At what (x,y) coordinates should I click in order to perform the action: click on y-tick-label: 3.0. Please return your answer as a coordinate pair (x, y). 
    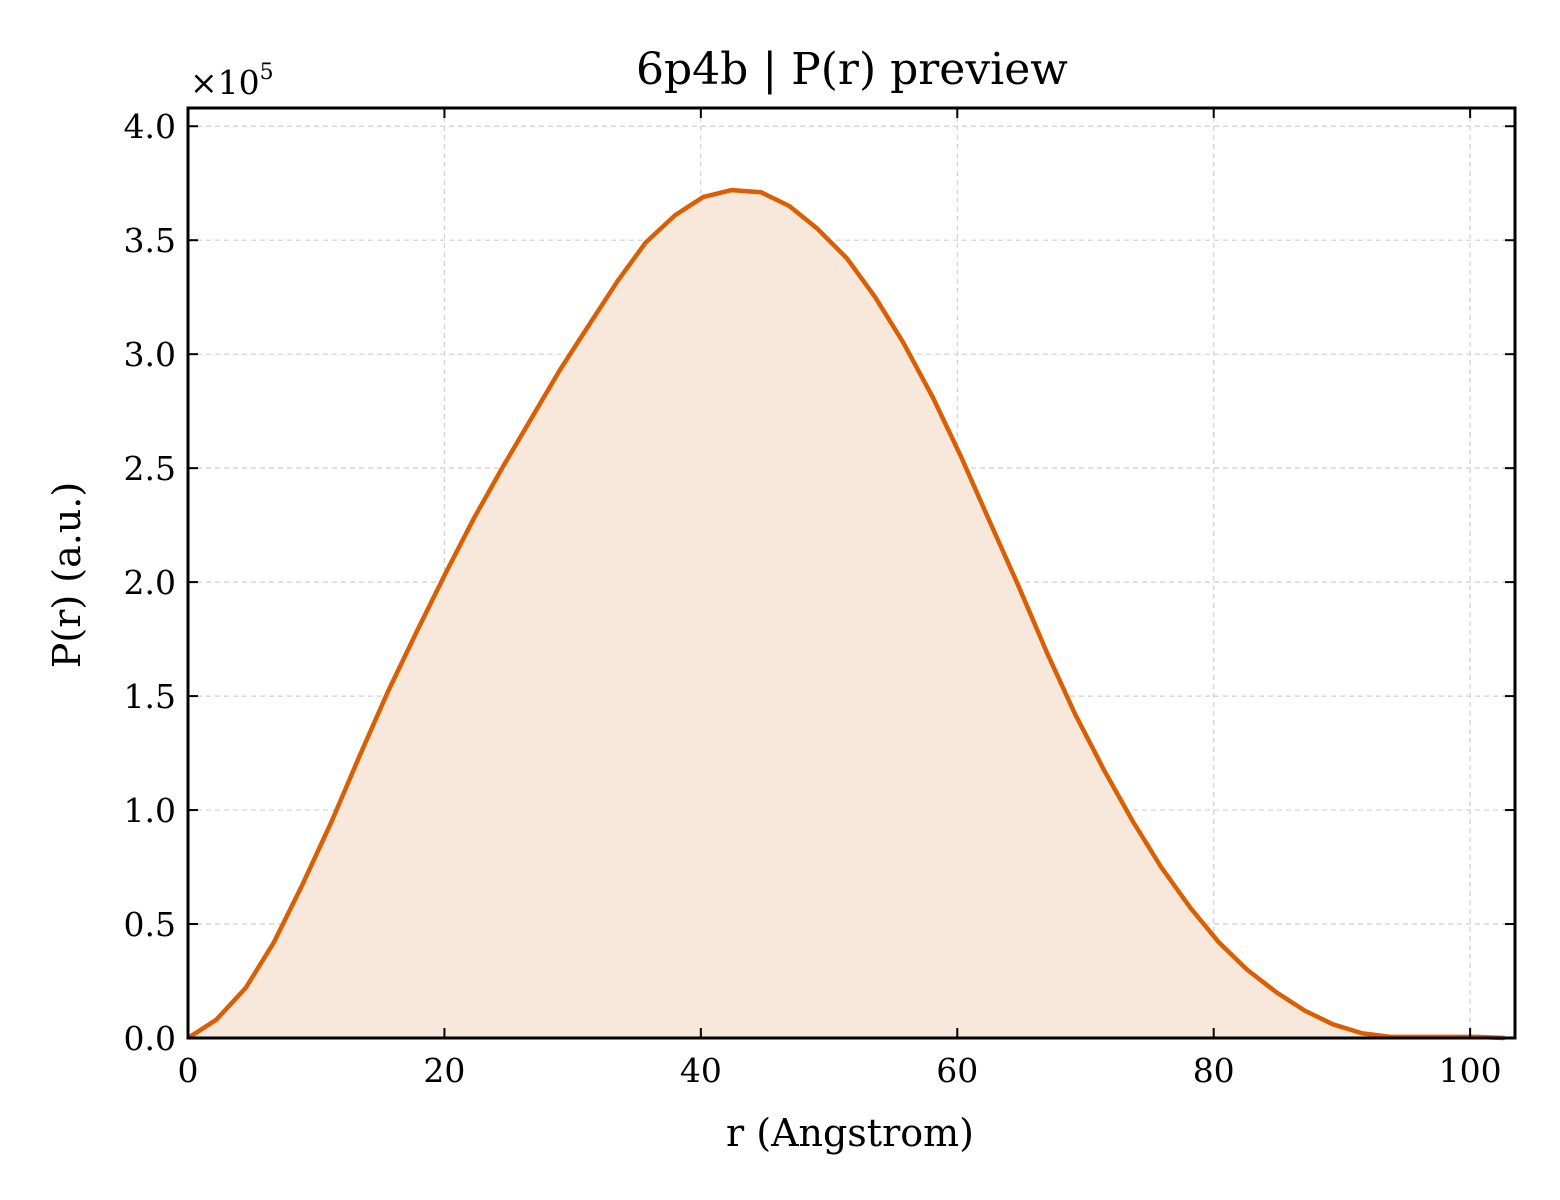
    Looking at the image, I should click on (150, 354).